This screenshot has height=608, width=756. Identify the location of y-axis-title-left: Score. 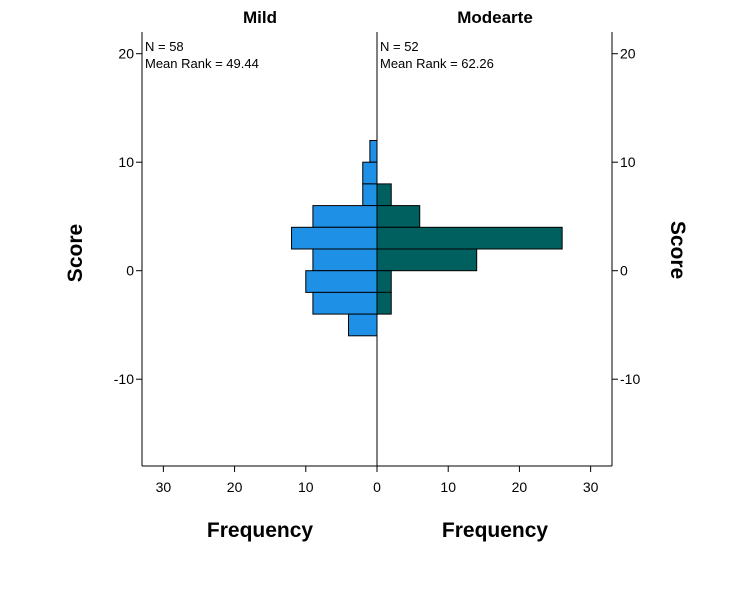
(75, 253).